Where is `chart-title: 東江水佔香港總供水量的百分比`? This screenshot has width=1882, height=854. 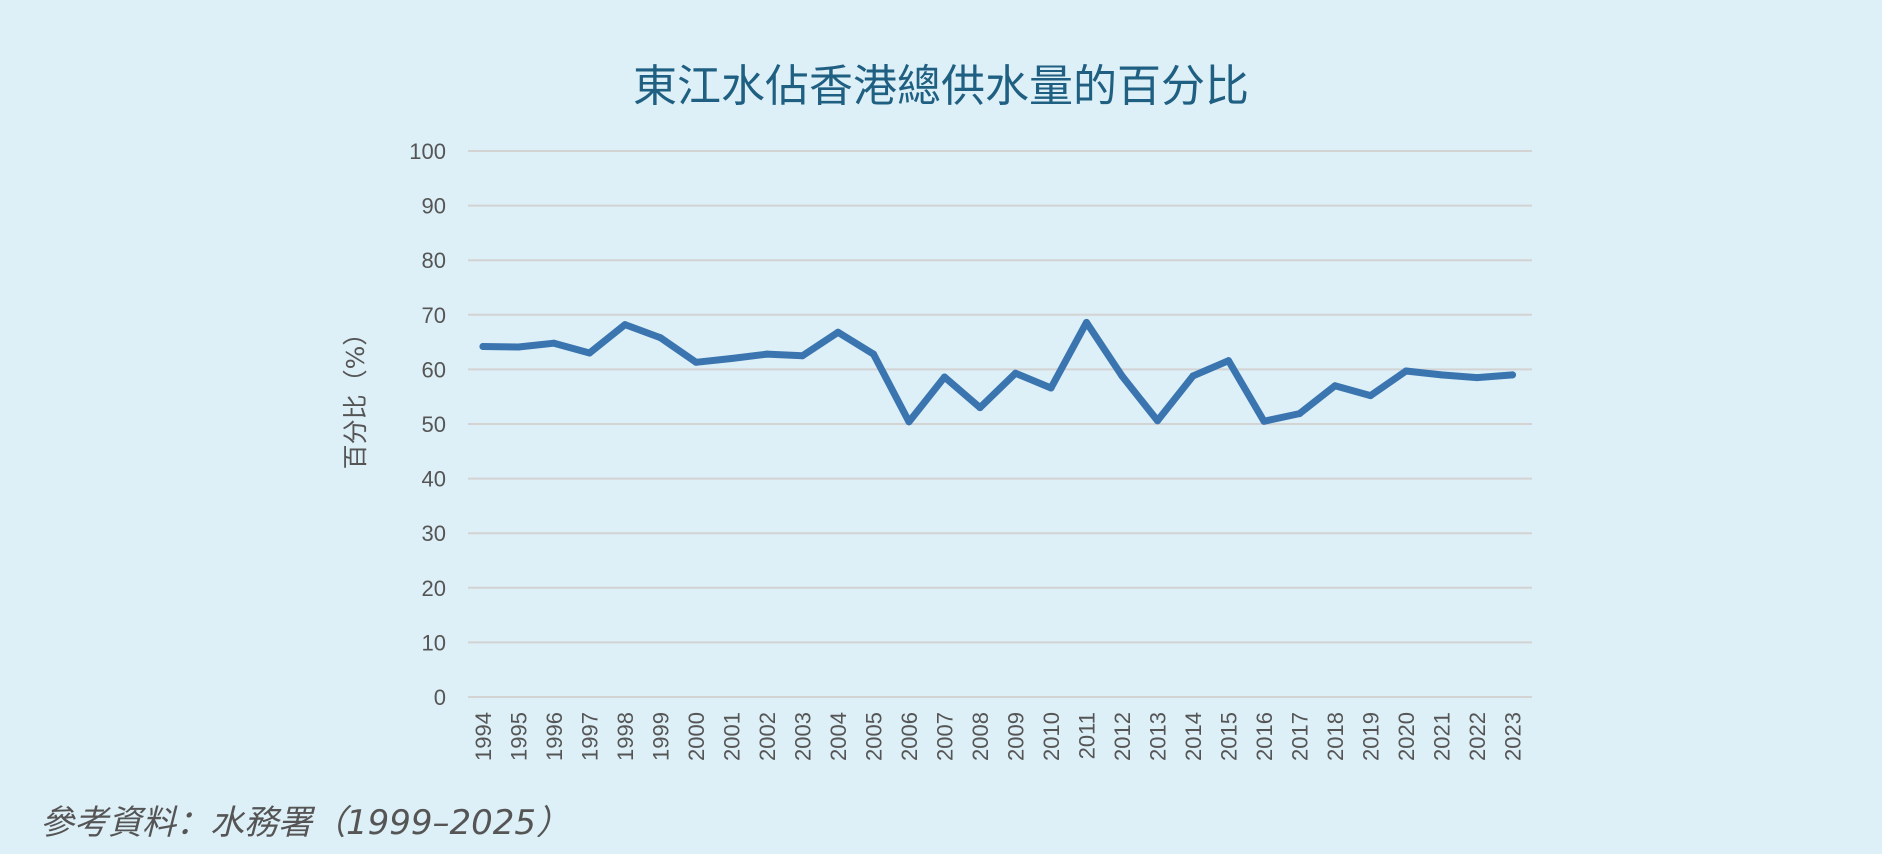
chart-title: 東江水佔香港總供水量的百分比 is located at coordinates (941, 86).